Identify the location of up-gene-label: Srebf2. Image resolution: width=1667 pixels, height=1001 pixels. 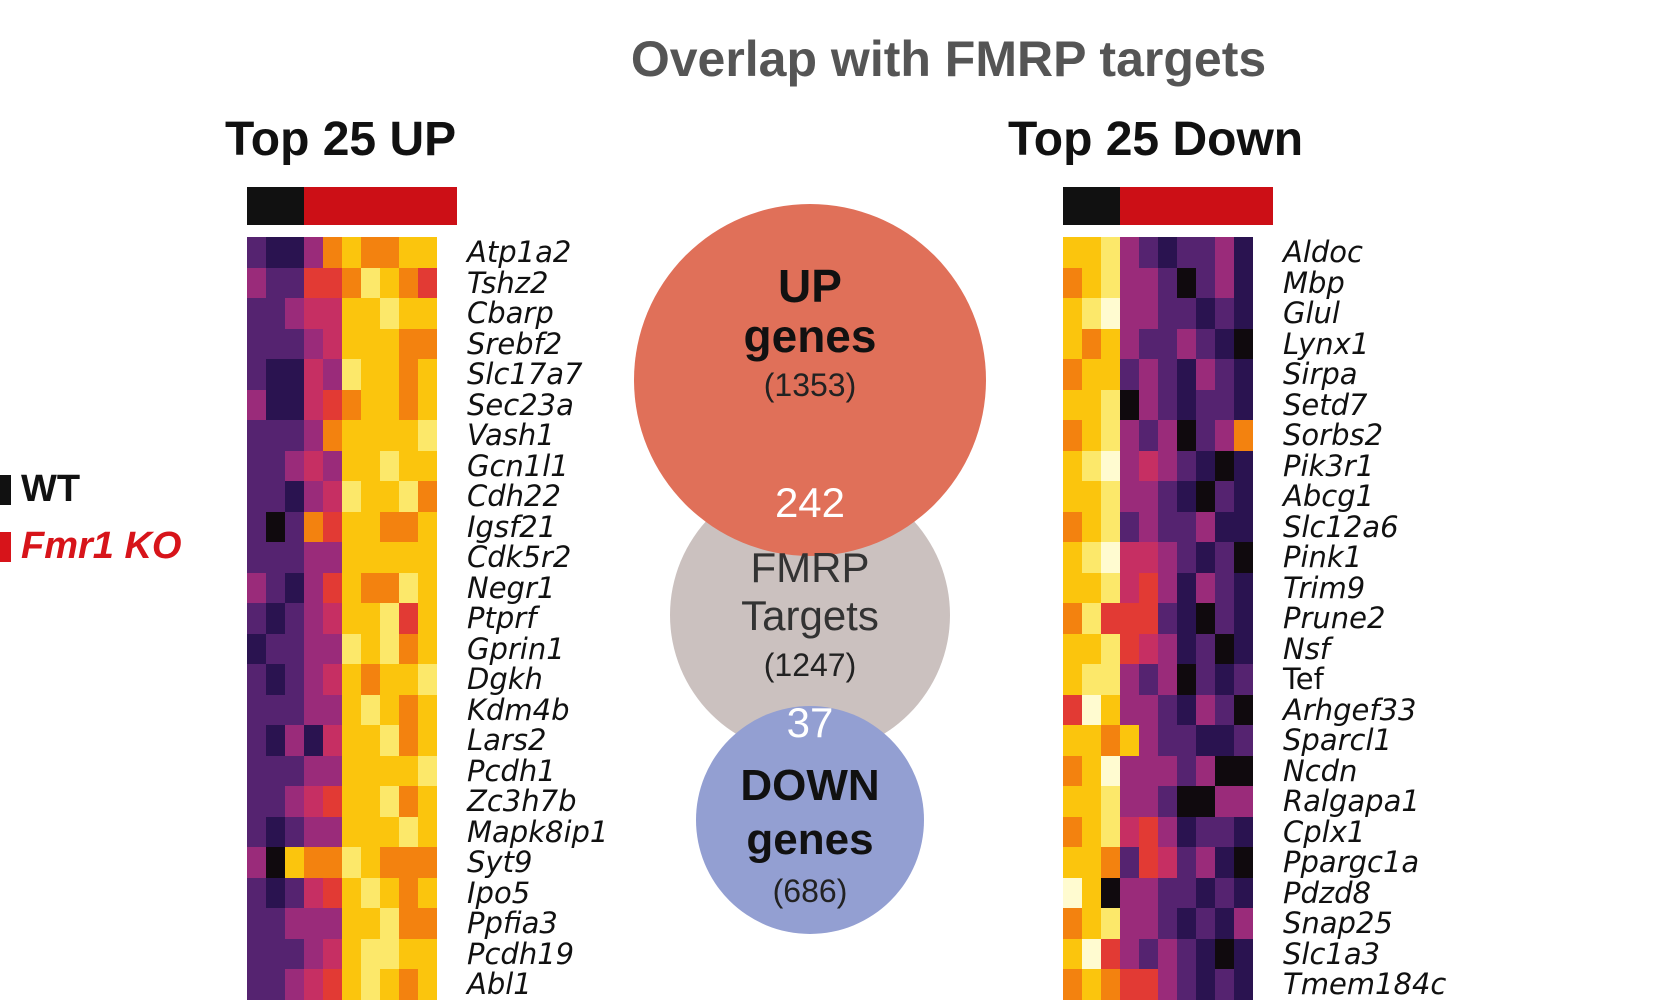
(515, 343).